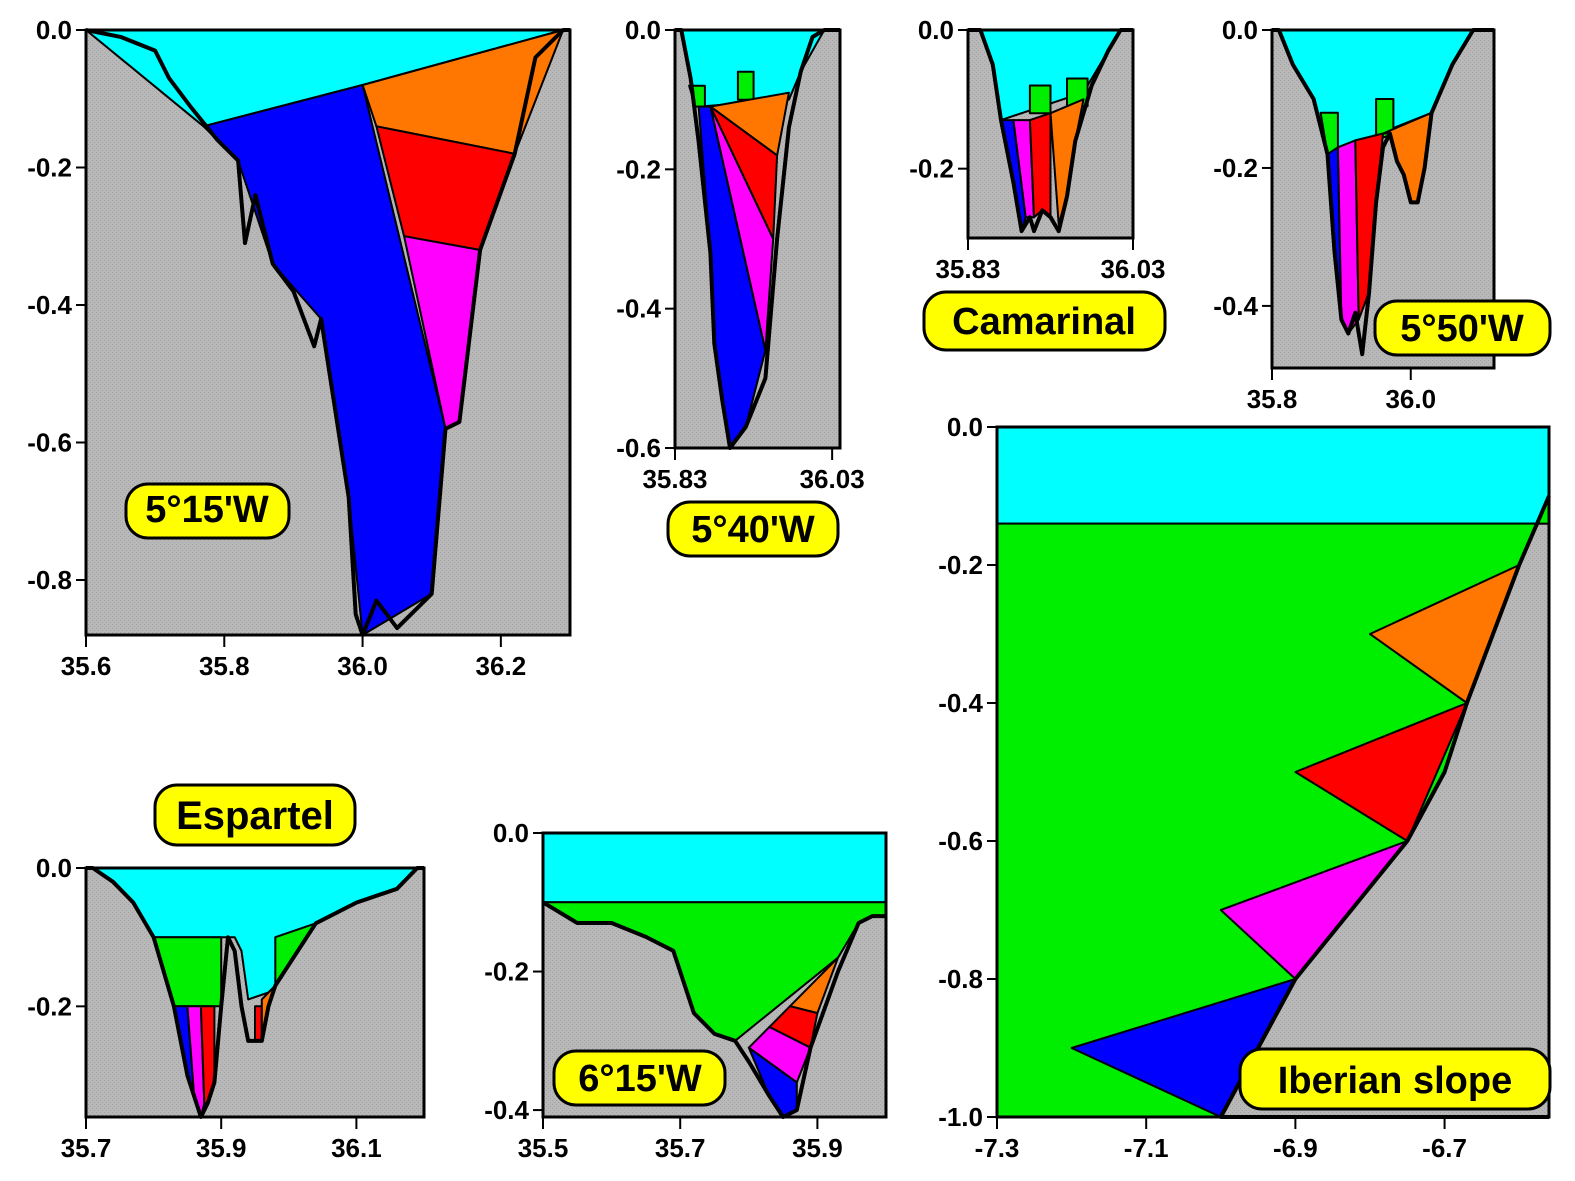  I want to click on badge-5-15w: 5°15'W, so click(207, 511).